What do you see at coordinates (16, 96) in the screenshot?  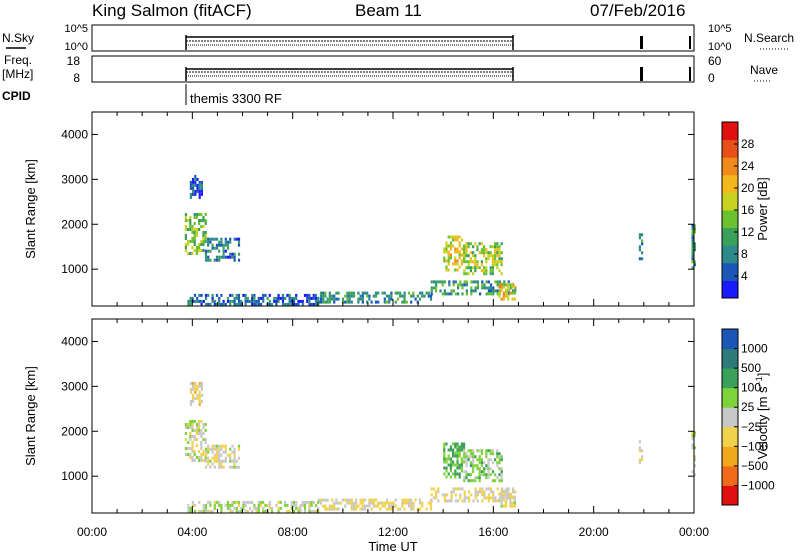 I see `cpid-label: CPID` at bounding box center [16, 96].